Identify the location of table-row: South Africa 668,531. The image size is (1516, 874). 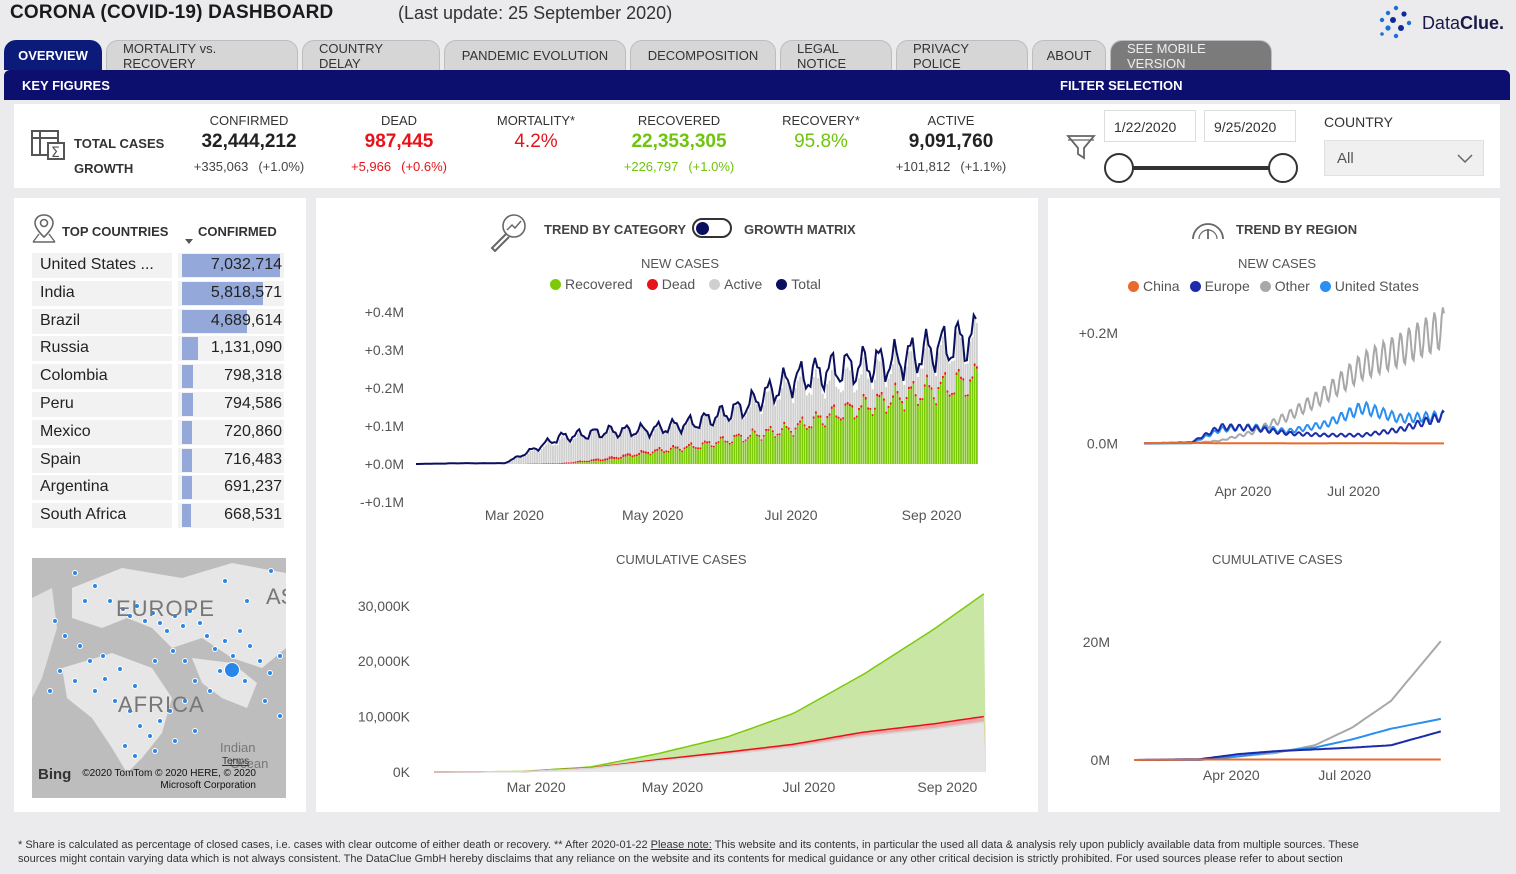
(158, 516).